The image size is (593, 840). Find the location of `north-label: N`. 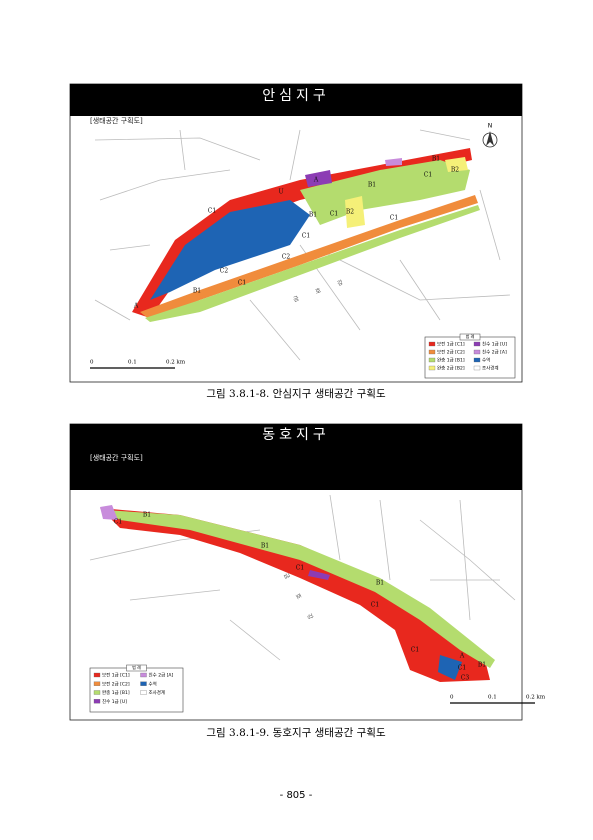

north-label: N is located at coordinates (490, 126).